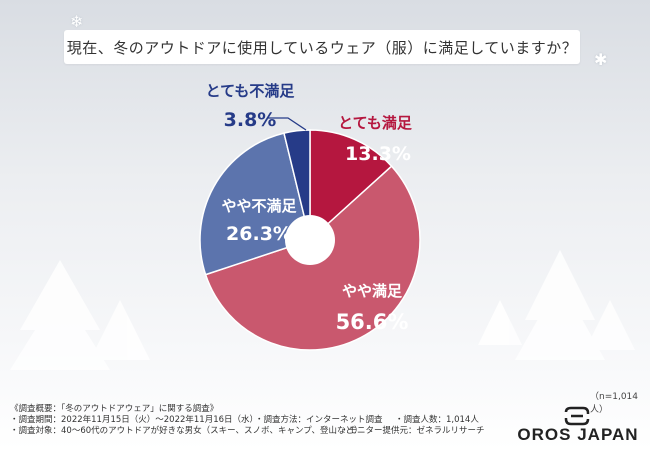  I want to click on chart-title: 現在、冬のアウトドアに使用しているウェア（服）に満足していますか？, so click(322, 47).